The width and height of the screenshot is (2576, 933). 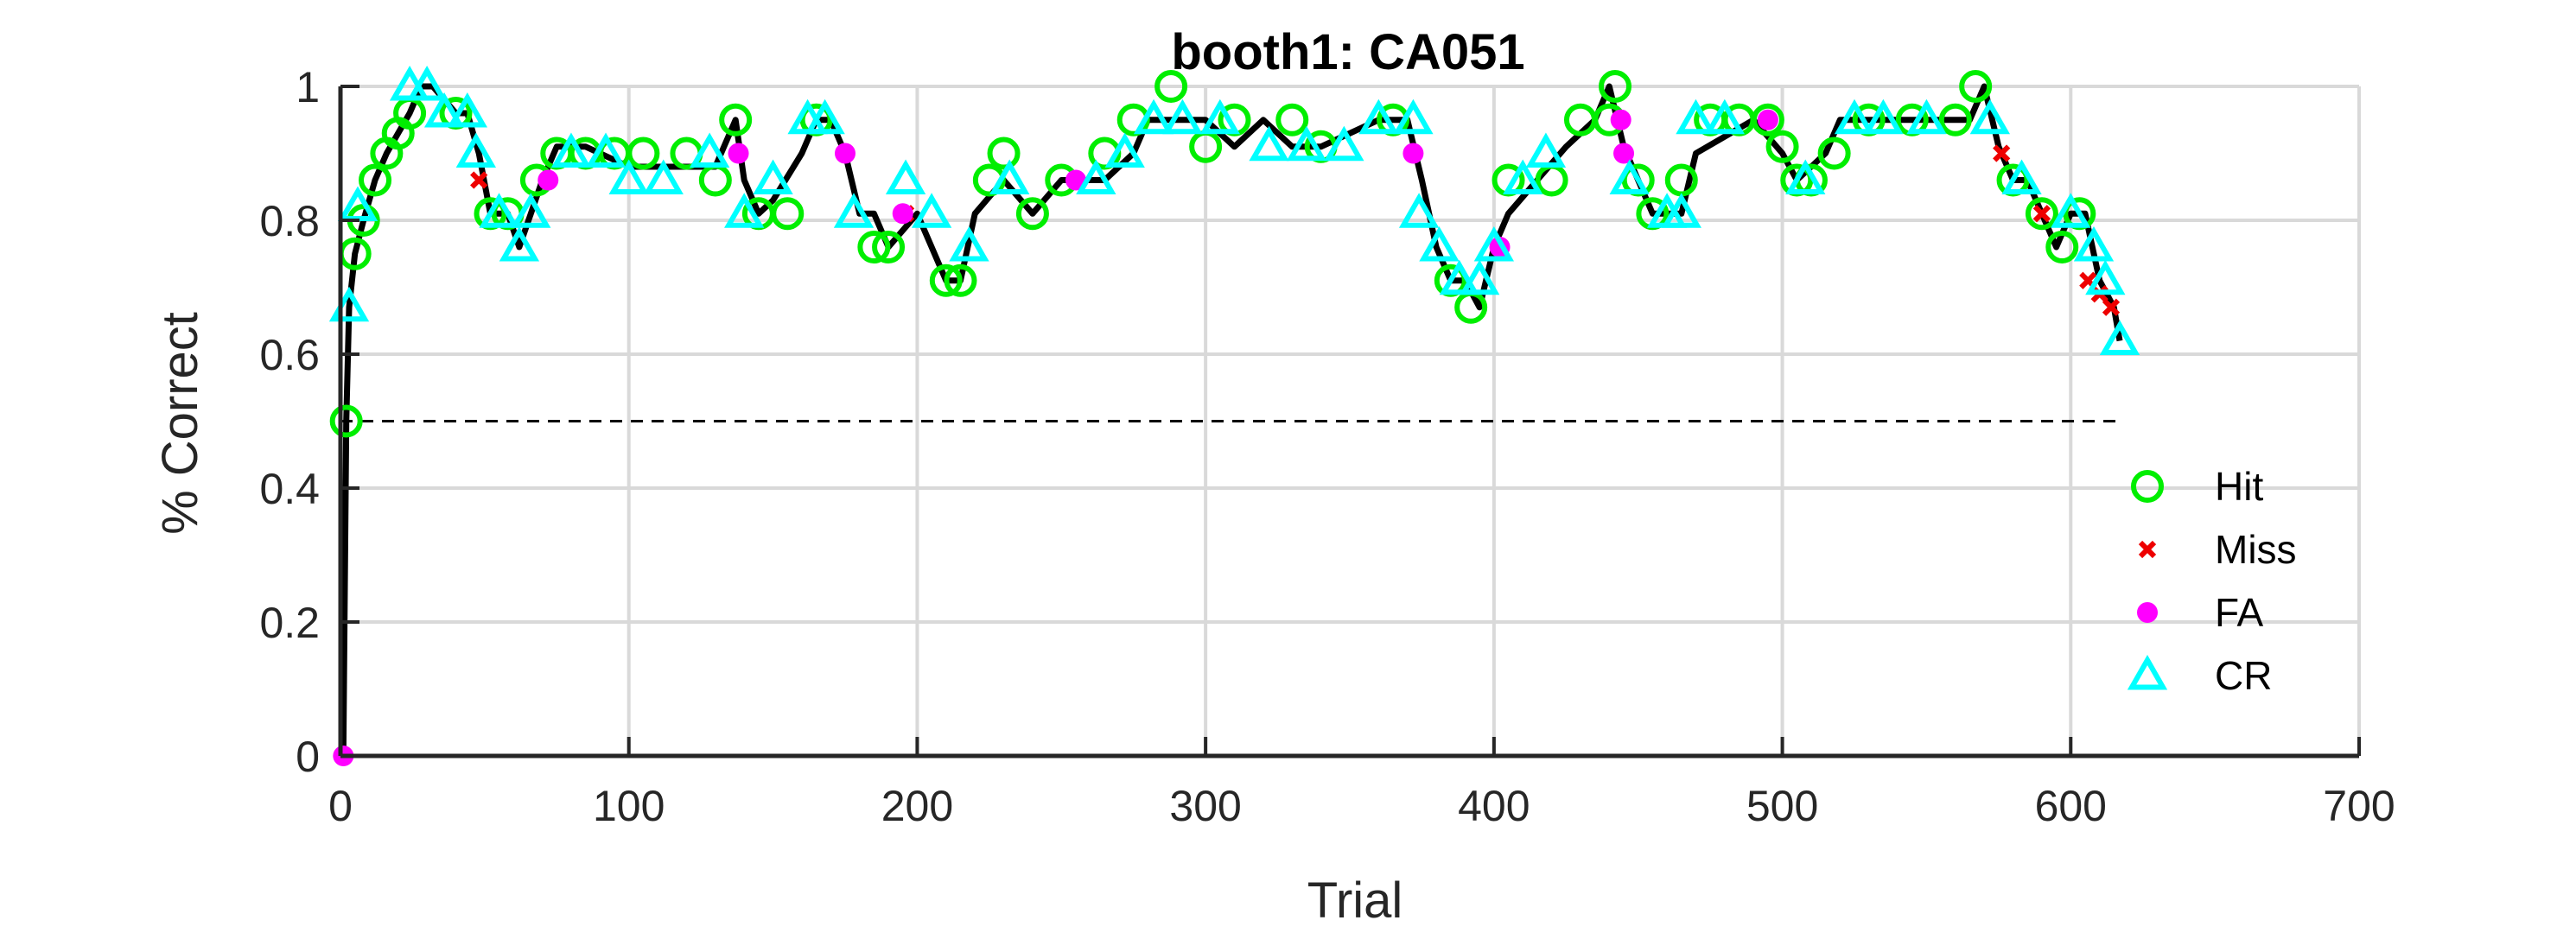 I want to click on legend-hit-icon, so click(x=2148, y=486).